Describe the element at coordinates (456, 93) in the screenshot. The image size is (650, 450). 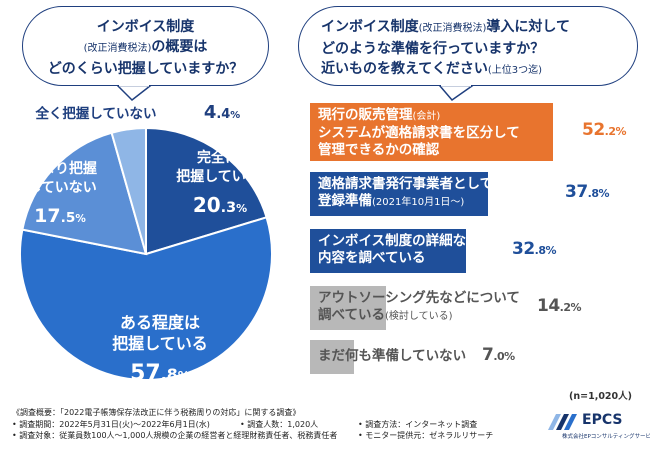
I see `right-bubble-tail` at that location.